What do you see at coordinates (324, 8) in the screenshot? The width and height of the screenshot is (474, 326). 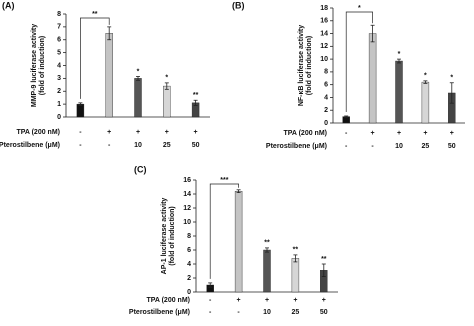 I see `y-tick-label: 18` at bounding box center [324, 8].